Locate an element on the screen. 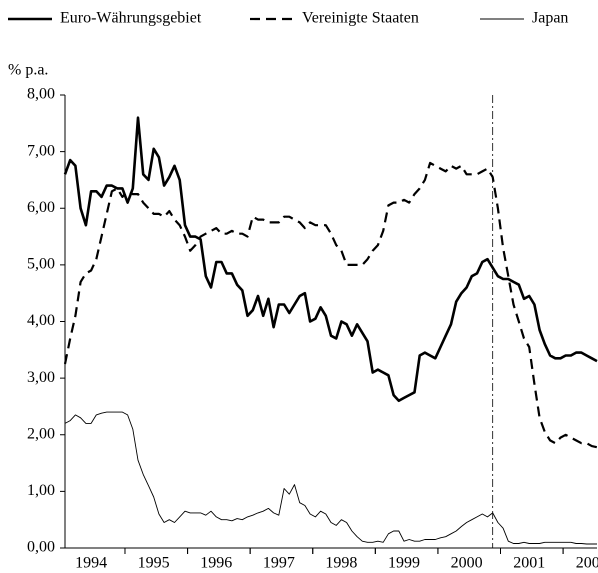  x-tick-label: 1998 is located at coordinates (341, 563).